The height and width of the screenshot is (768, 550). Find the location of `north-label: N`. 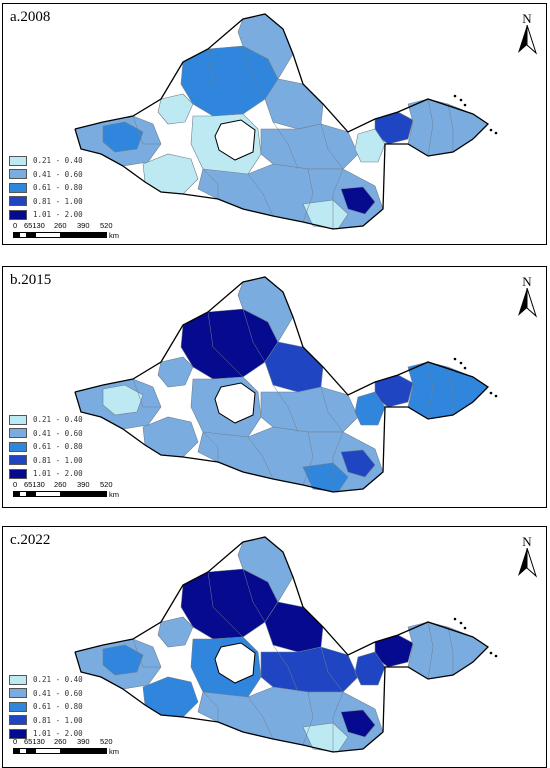

north-label: N is located at coordinates (527, 541).